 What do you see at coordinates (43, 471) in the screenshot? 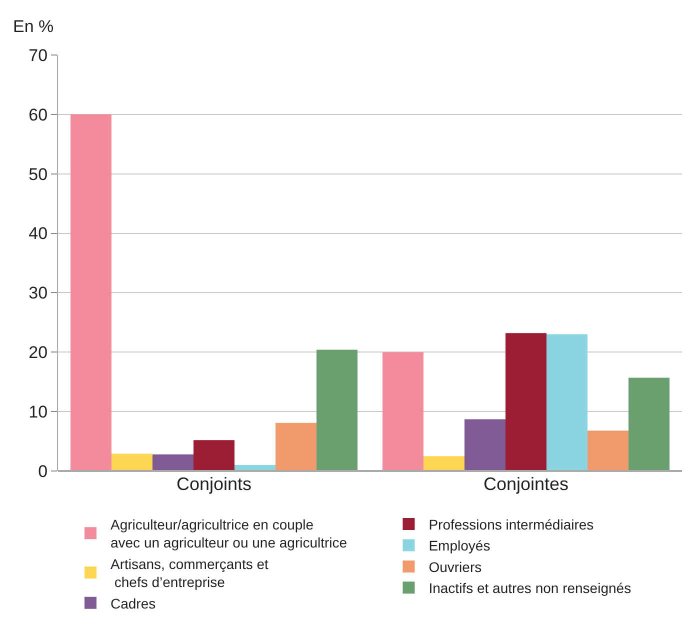
I see `y-tick-label: 0` at bounding box center [43, 471].